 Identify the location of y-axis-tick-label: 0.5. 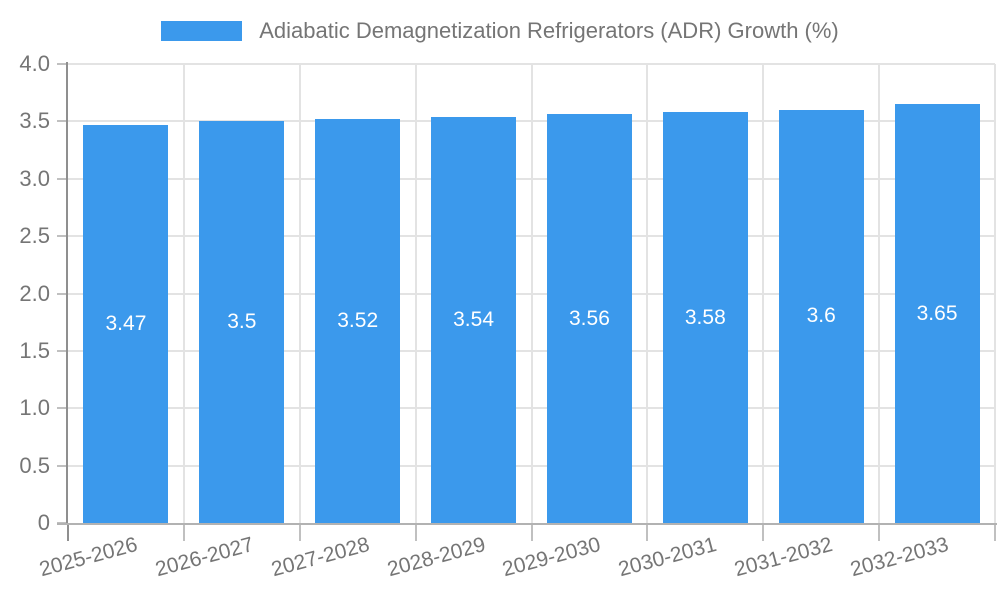
(34, 465).